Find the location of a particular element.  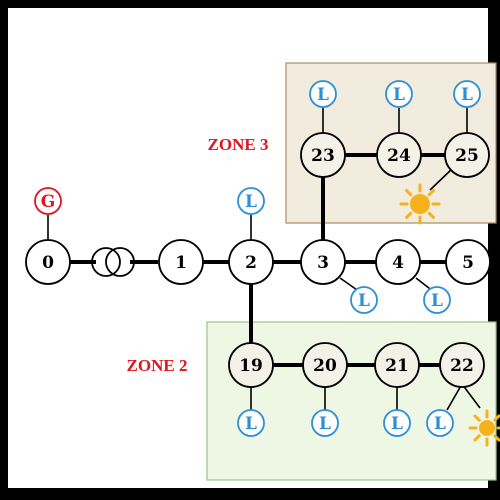

bus-node-19: 19 is located at coordinates (251, 365).